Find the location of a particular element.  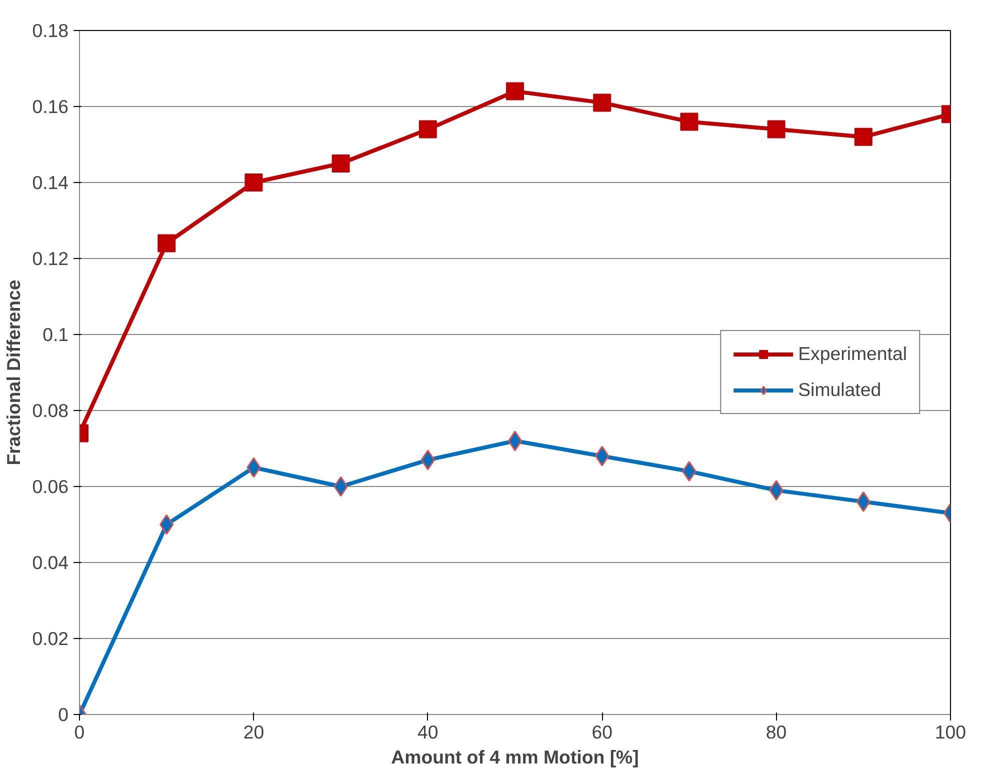

y-axis-title: Fractional Difference is located at coordinates (13, 373).